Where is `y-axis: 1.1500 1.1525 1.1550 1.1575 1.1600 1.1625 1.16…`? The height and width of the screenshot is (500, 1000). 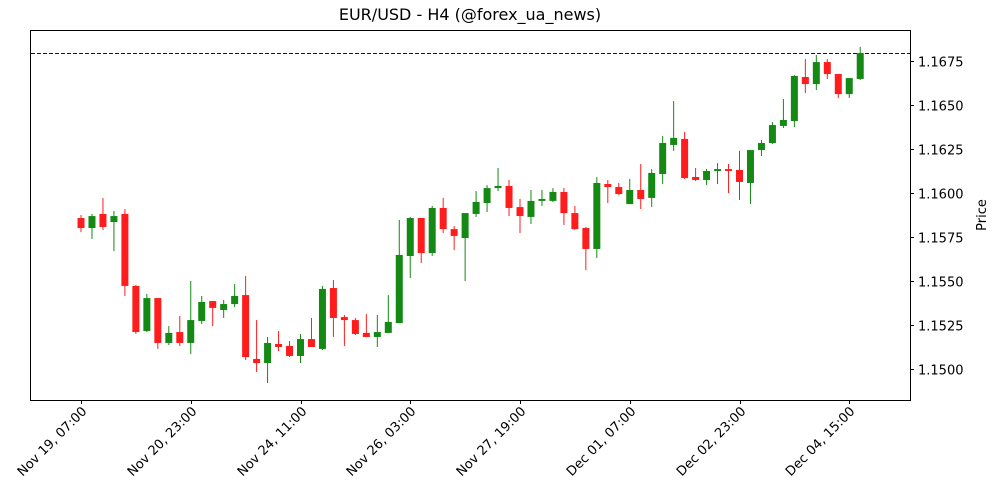
y-axis: 1.1500 1.1525 1.1550 1.1575 1.1600 1.1625 1.16… is located at coordinates (937, 217).